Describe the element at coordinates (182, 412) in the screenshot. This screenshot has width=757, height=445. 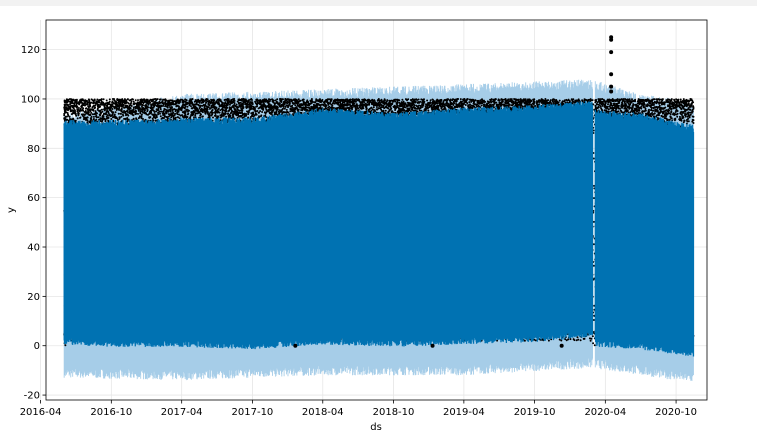
I see `x-tick-label: 2017-04` at that location.